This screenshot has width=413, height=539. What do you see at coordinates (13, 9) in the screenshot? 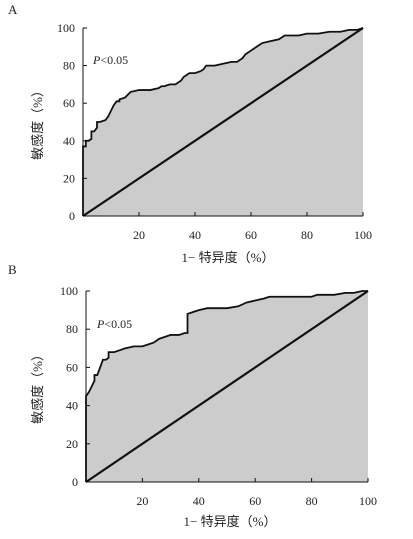
I see `panel-letter: A` at bounding box center [13, 9].